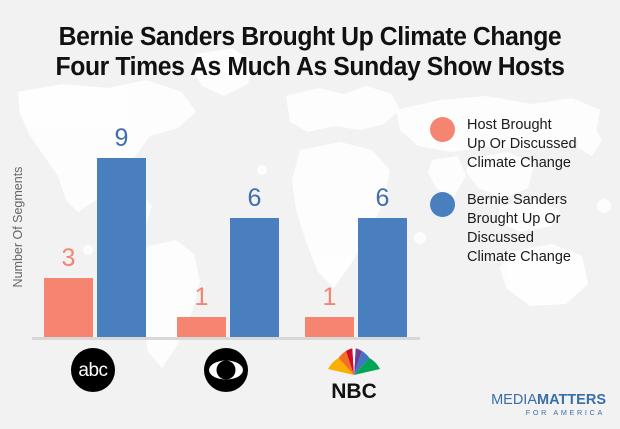 Image resolution: width=620 pixels, height=429 pixels. Describe the element at coordinates (514, 400) in the screenshot. I see `brand-media-text: MEDIA` at that location.